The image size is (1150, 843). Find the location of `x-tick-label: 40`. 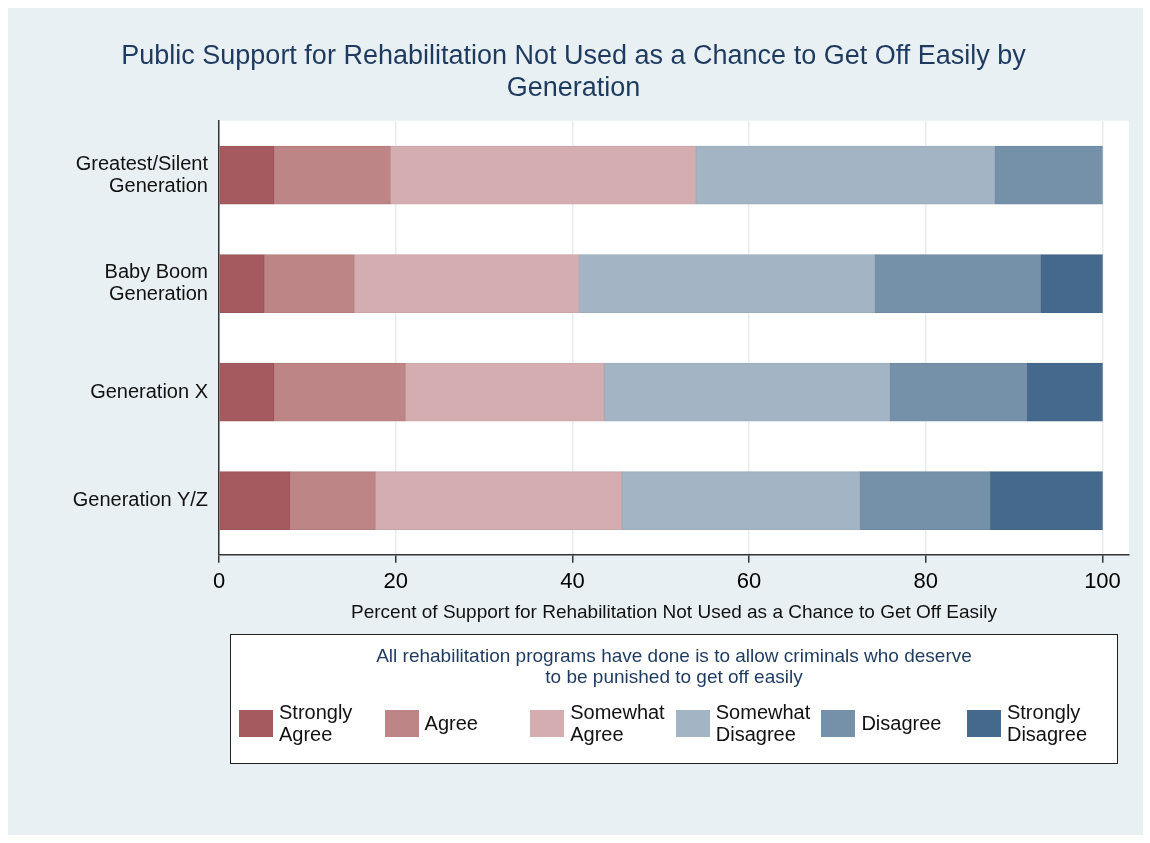

x-tick-label: 40 is located at coordinates (572, 581).